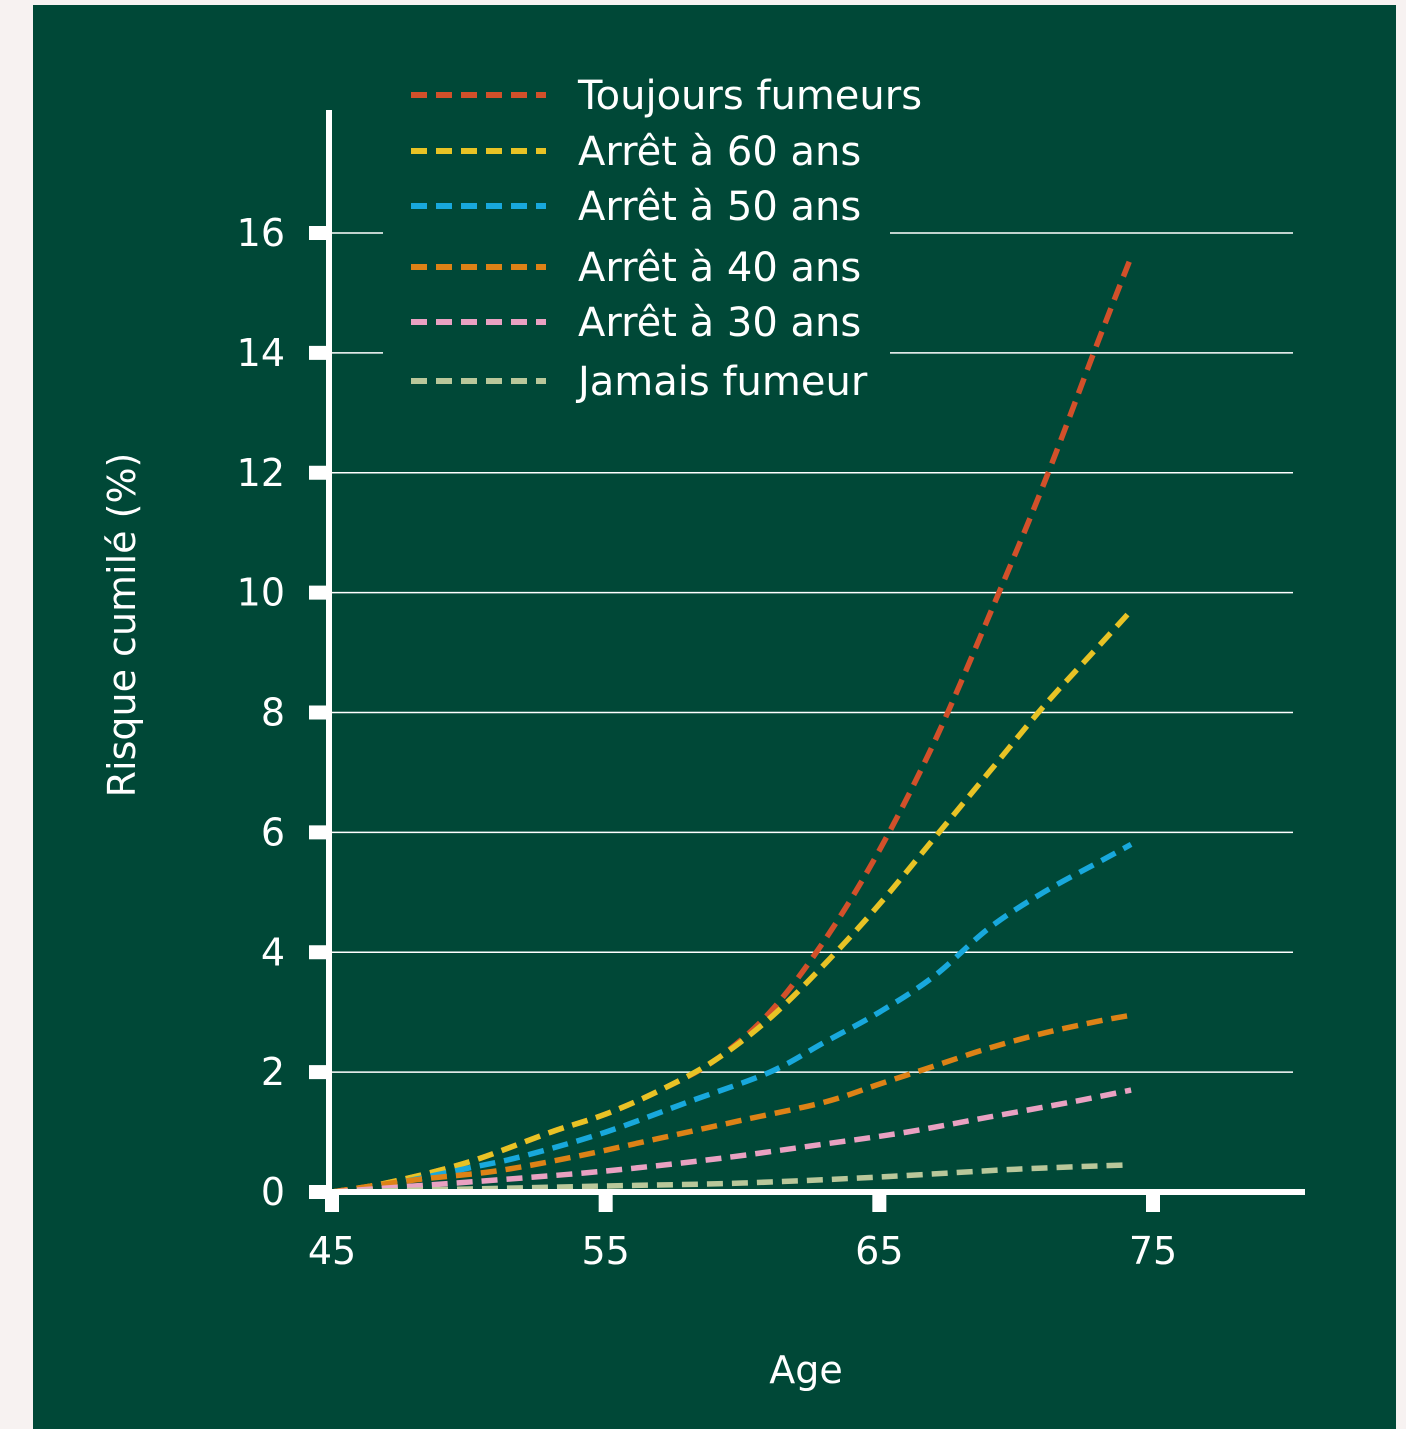 The height and width of the screenshot is (1429, 1406). What do you see at coordinates (273, 713) in the screenshot?
I see `y-tick-label-8: 8` at bounding box center [273, 713].